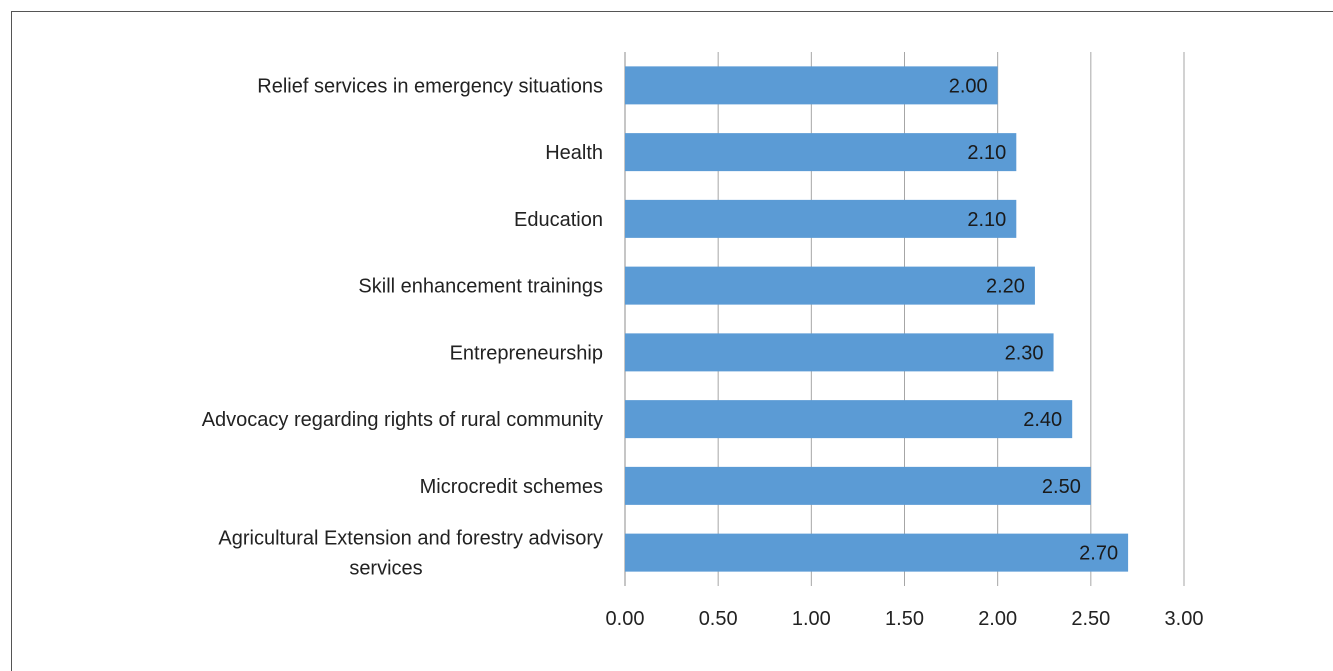 The width and height of the screenshot is (1333, 671). I want to click on data-label: 2.20, so click(1005, 287).